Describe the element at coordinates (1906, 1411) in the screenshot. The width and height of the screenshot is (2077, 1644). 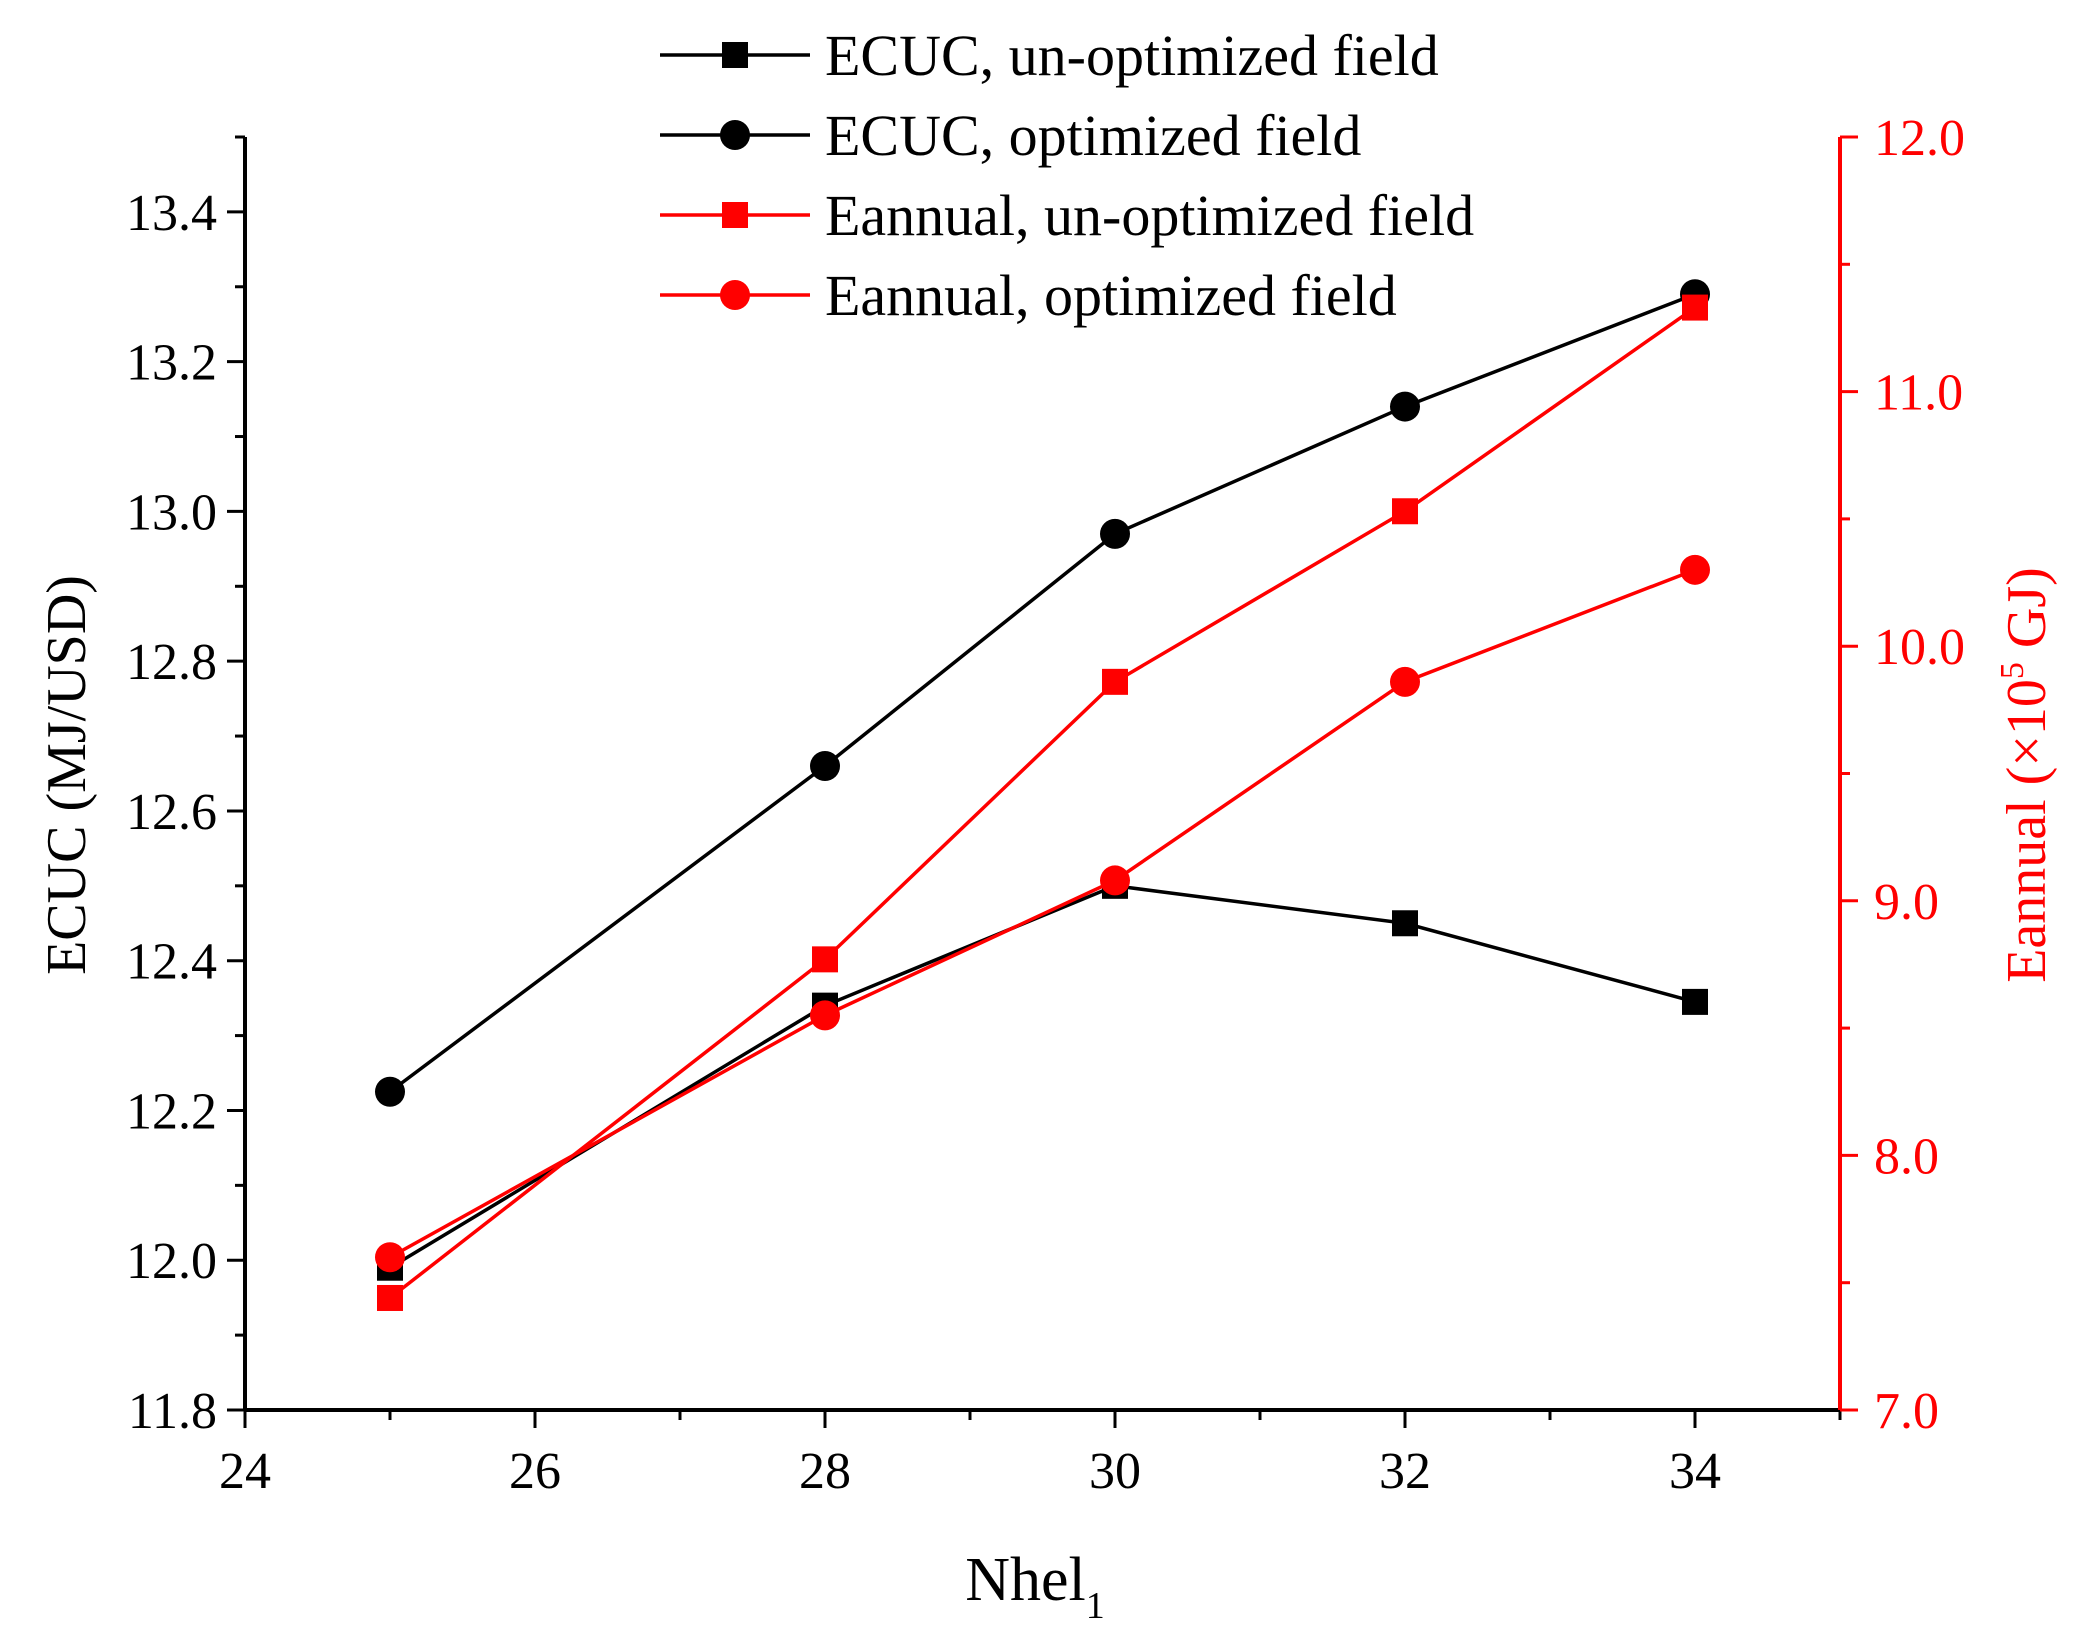
I see `y2-tick-label: 7.0` at that location.